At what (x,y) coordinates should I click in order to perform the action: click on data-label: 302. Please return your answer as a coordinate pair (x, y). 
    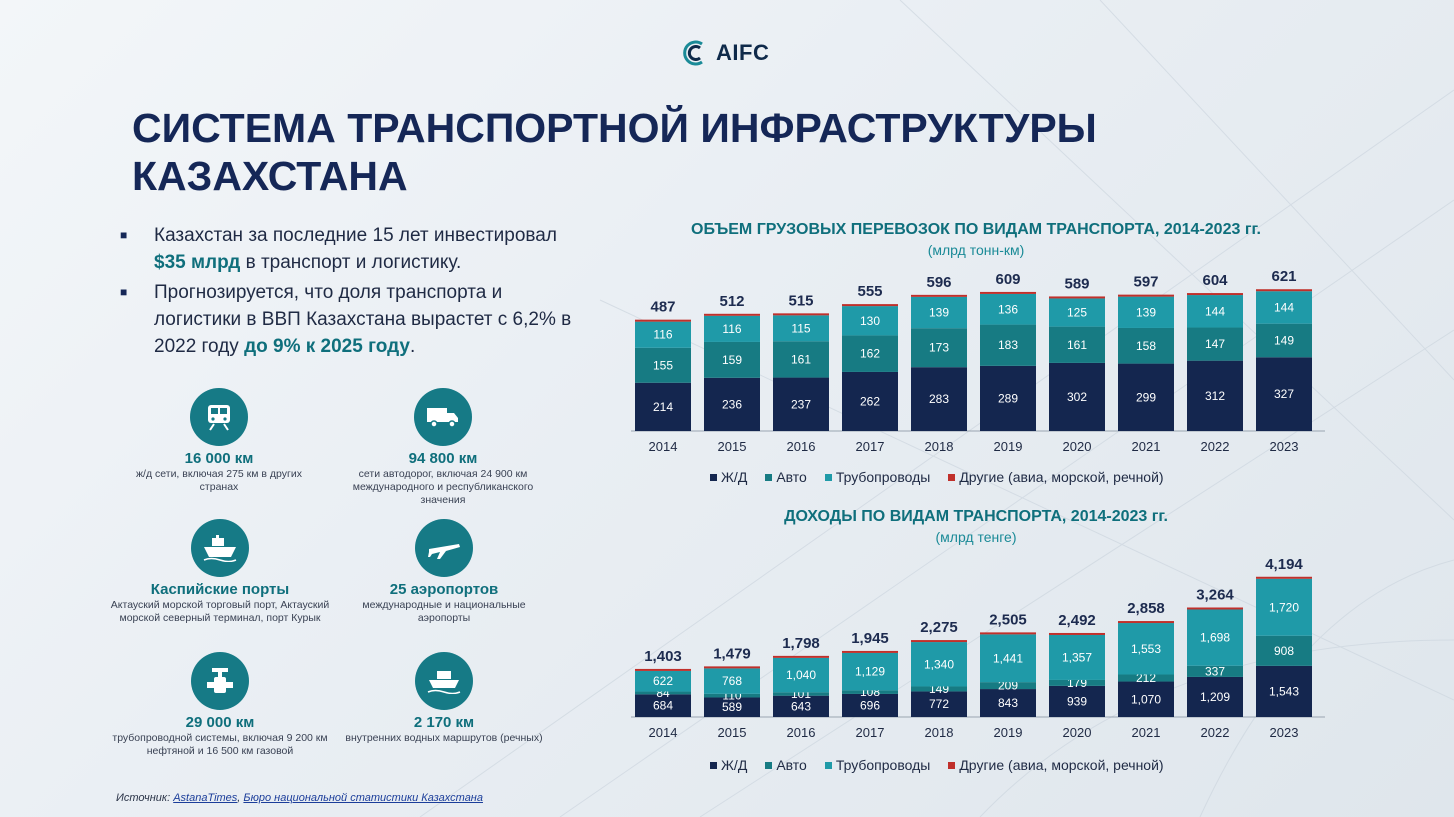
    Looking at the image, I should click on (1077, 397).